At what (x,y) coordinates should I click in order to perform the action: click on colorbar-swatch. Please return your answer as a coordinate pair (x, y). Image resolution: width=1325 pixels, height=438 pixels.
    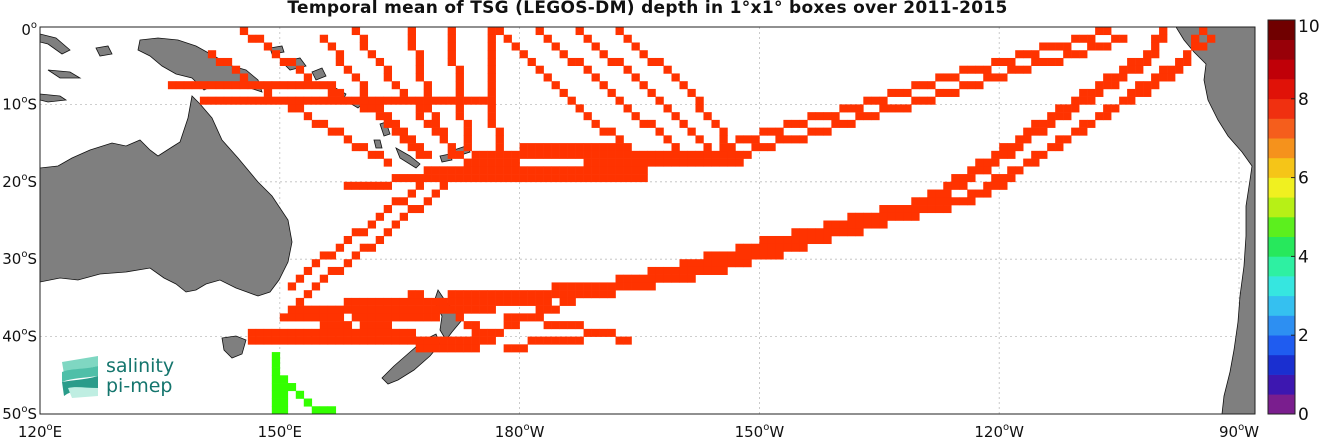
    Looking at the image, I should click on (1281, 364).